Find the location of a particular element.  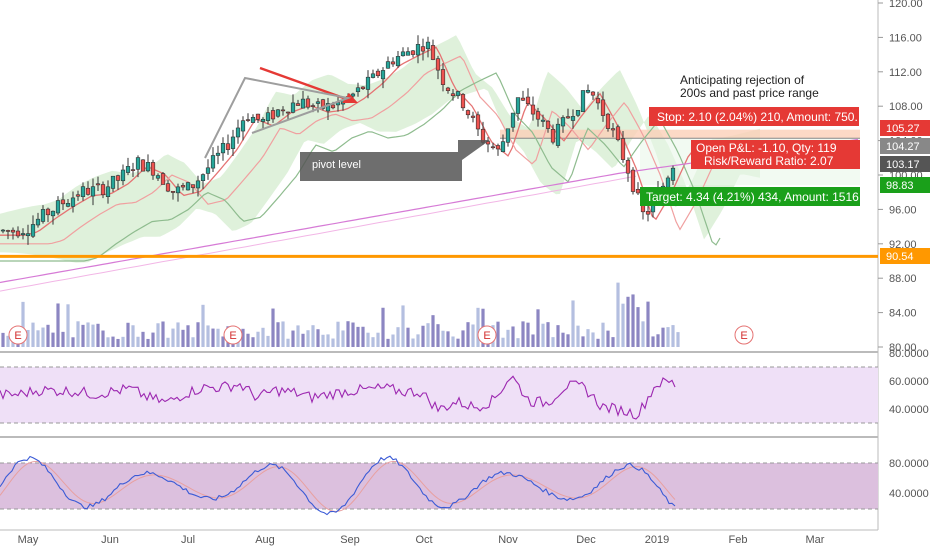

rsi-tick-label: 60.0000 is located at coordinates (909, 382).